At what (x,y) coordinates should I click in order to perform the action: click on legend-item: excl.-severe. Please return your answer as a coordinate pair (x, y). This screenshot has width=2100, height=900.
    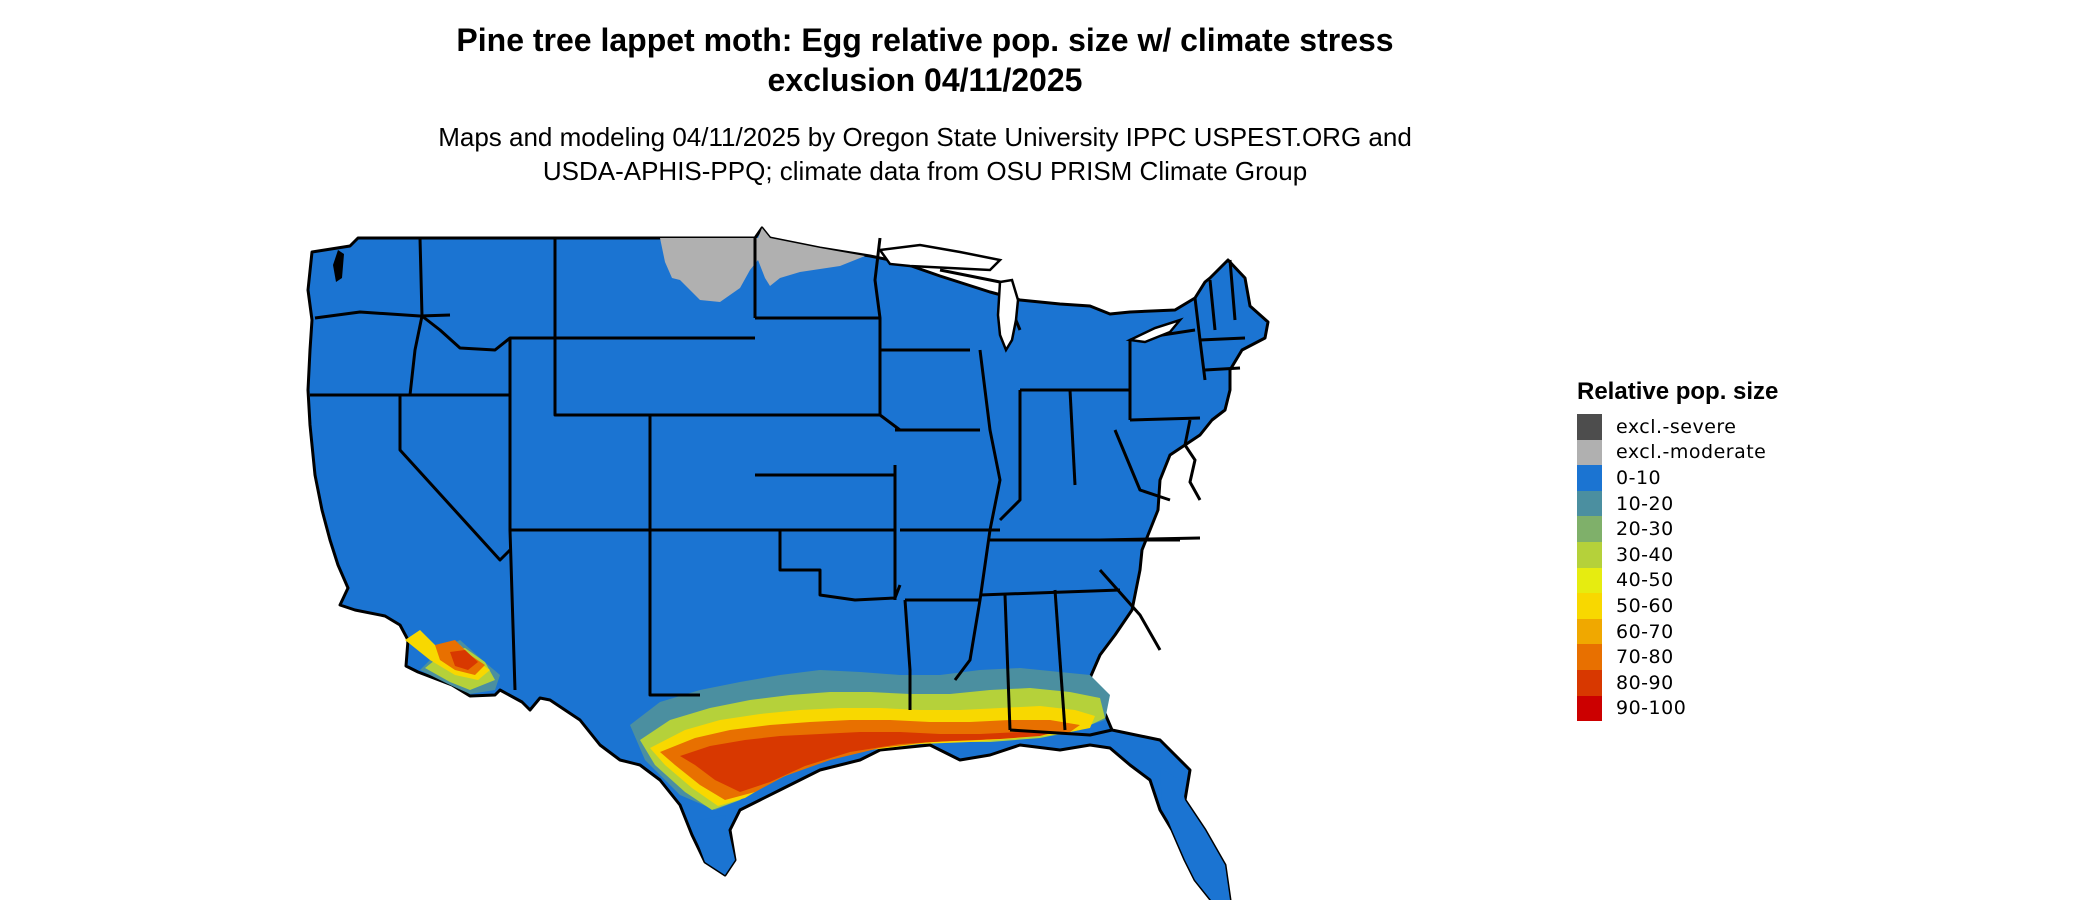
    Looking at the image, I should click on (1677, 427).